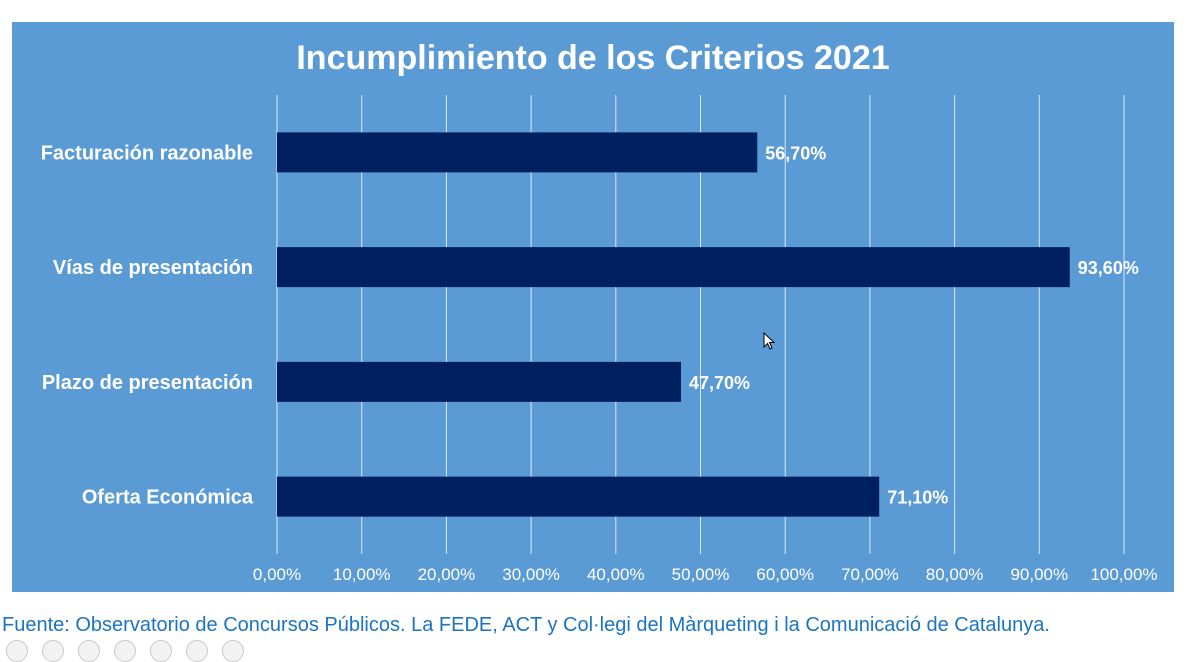  Describe the element at coordinates (153, 268) in the screenshot. I see `category-label: Vías de presentación` at that location.